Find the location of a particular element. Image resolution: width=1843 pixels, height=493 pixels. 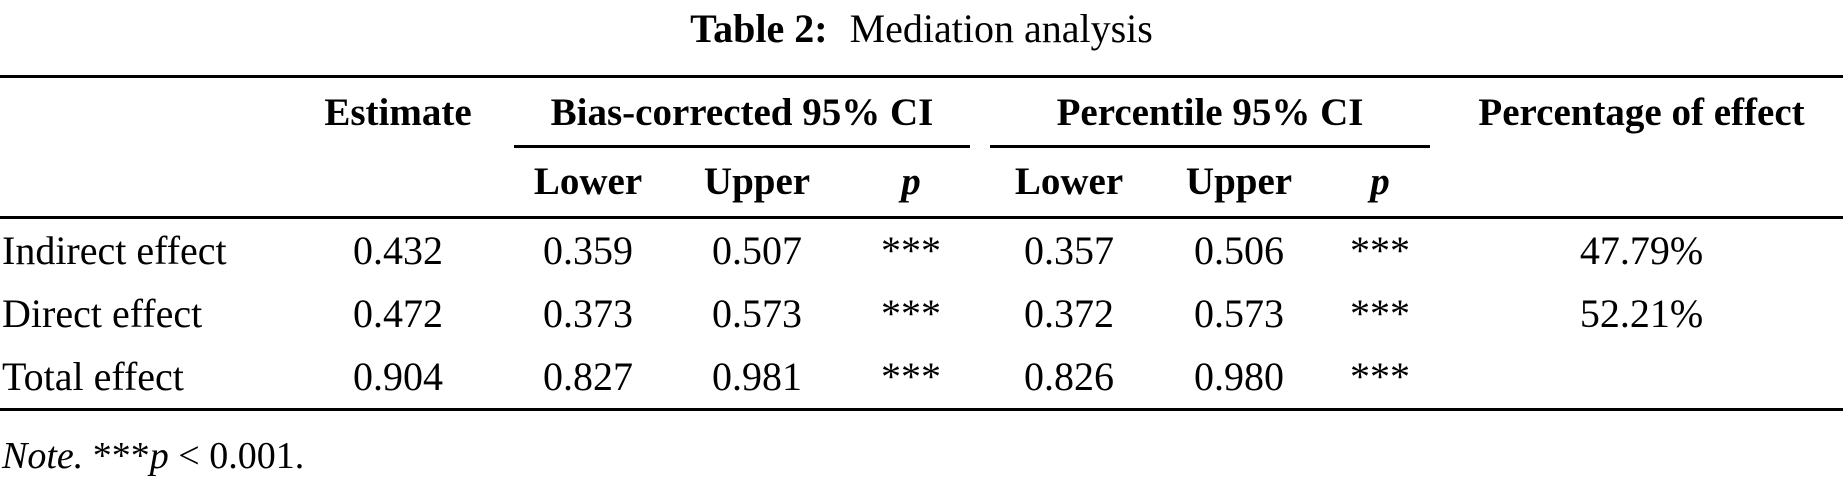

bc-lower-value: 0.373 is located at coordinates (588, 313).